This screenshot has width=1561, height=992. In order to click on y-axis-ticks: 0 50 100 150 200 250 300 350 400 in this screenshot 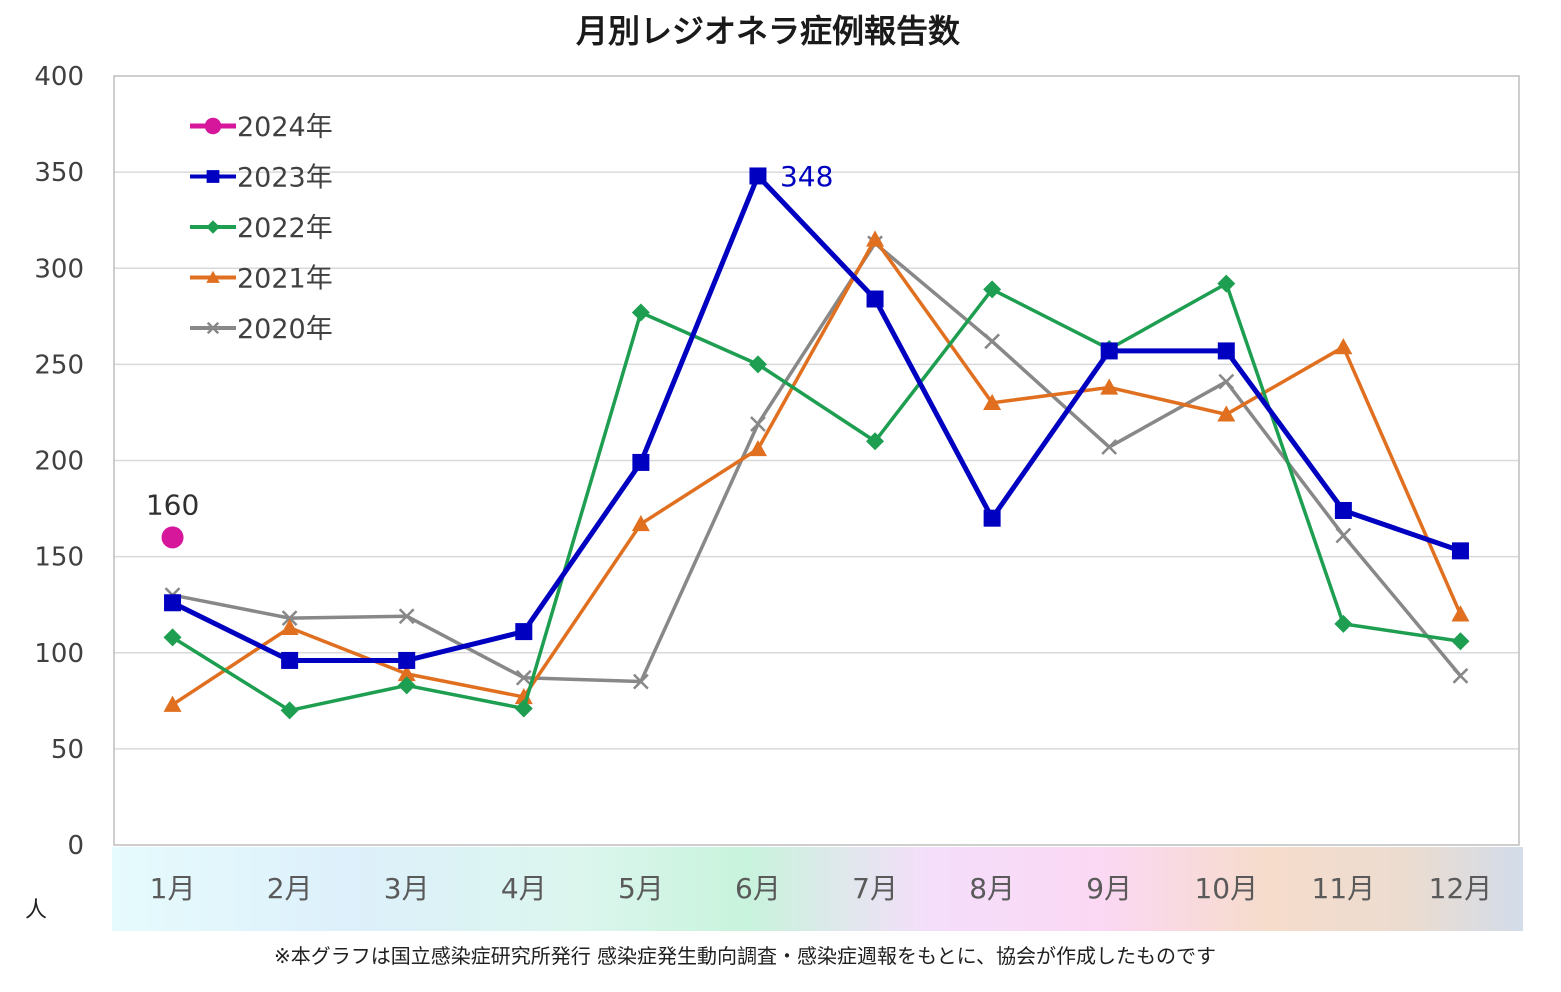, I will do `click(59, 461)`.